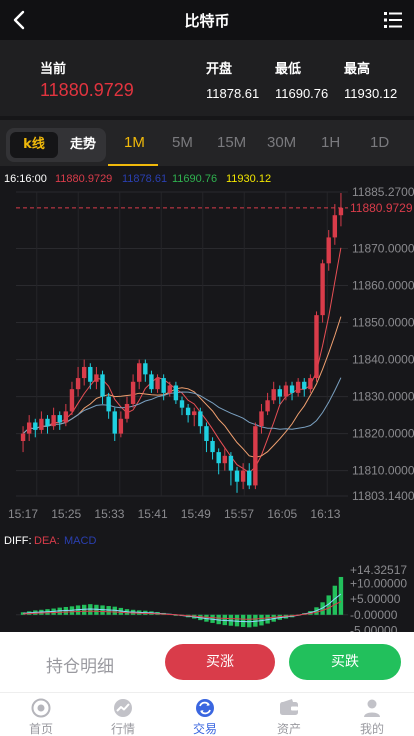  Describe the element at coordinates (40, 729) in the screenshot. I see `tabbar-label-home: 首页` at that location.